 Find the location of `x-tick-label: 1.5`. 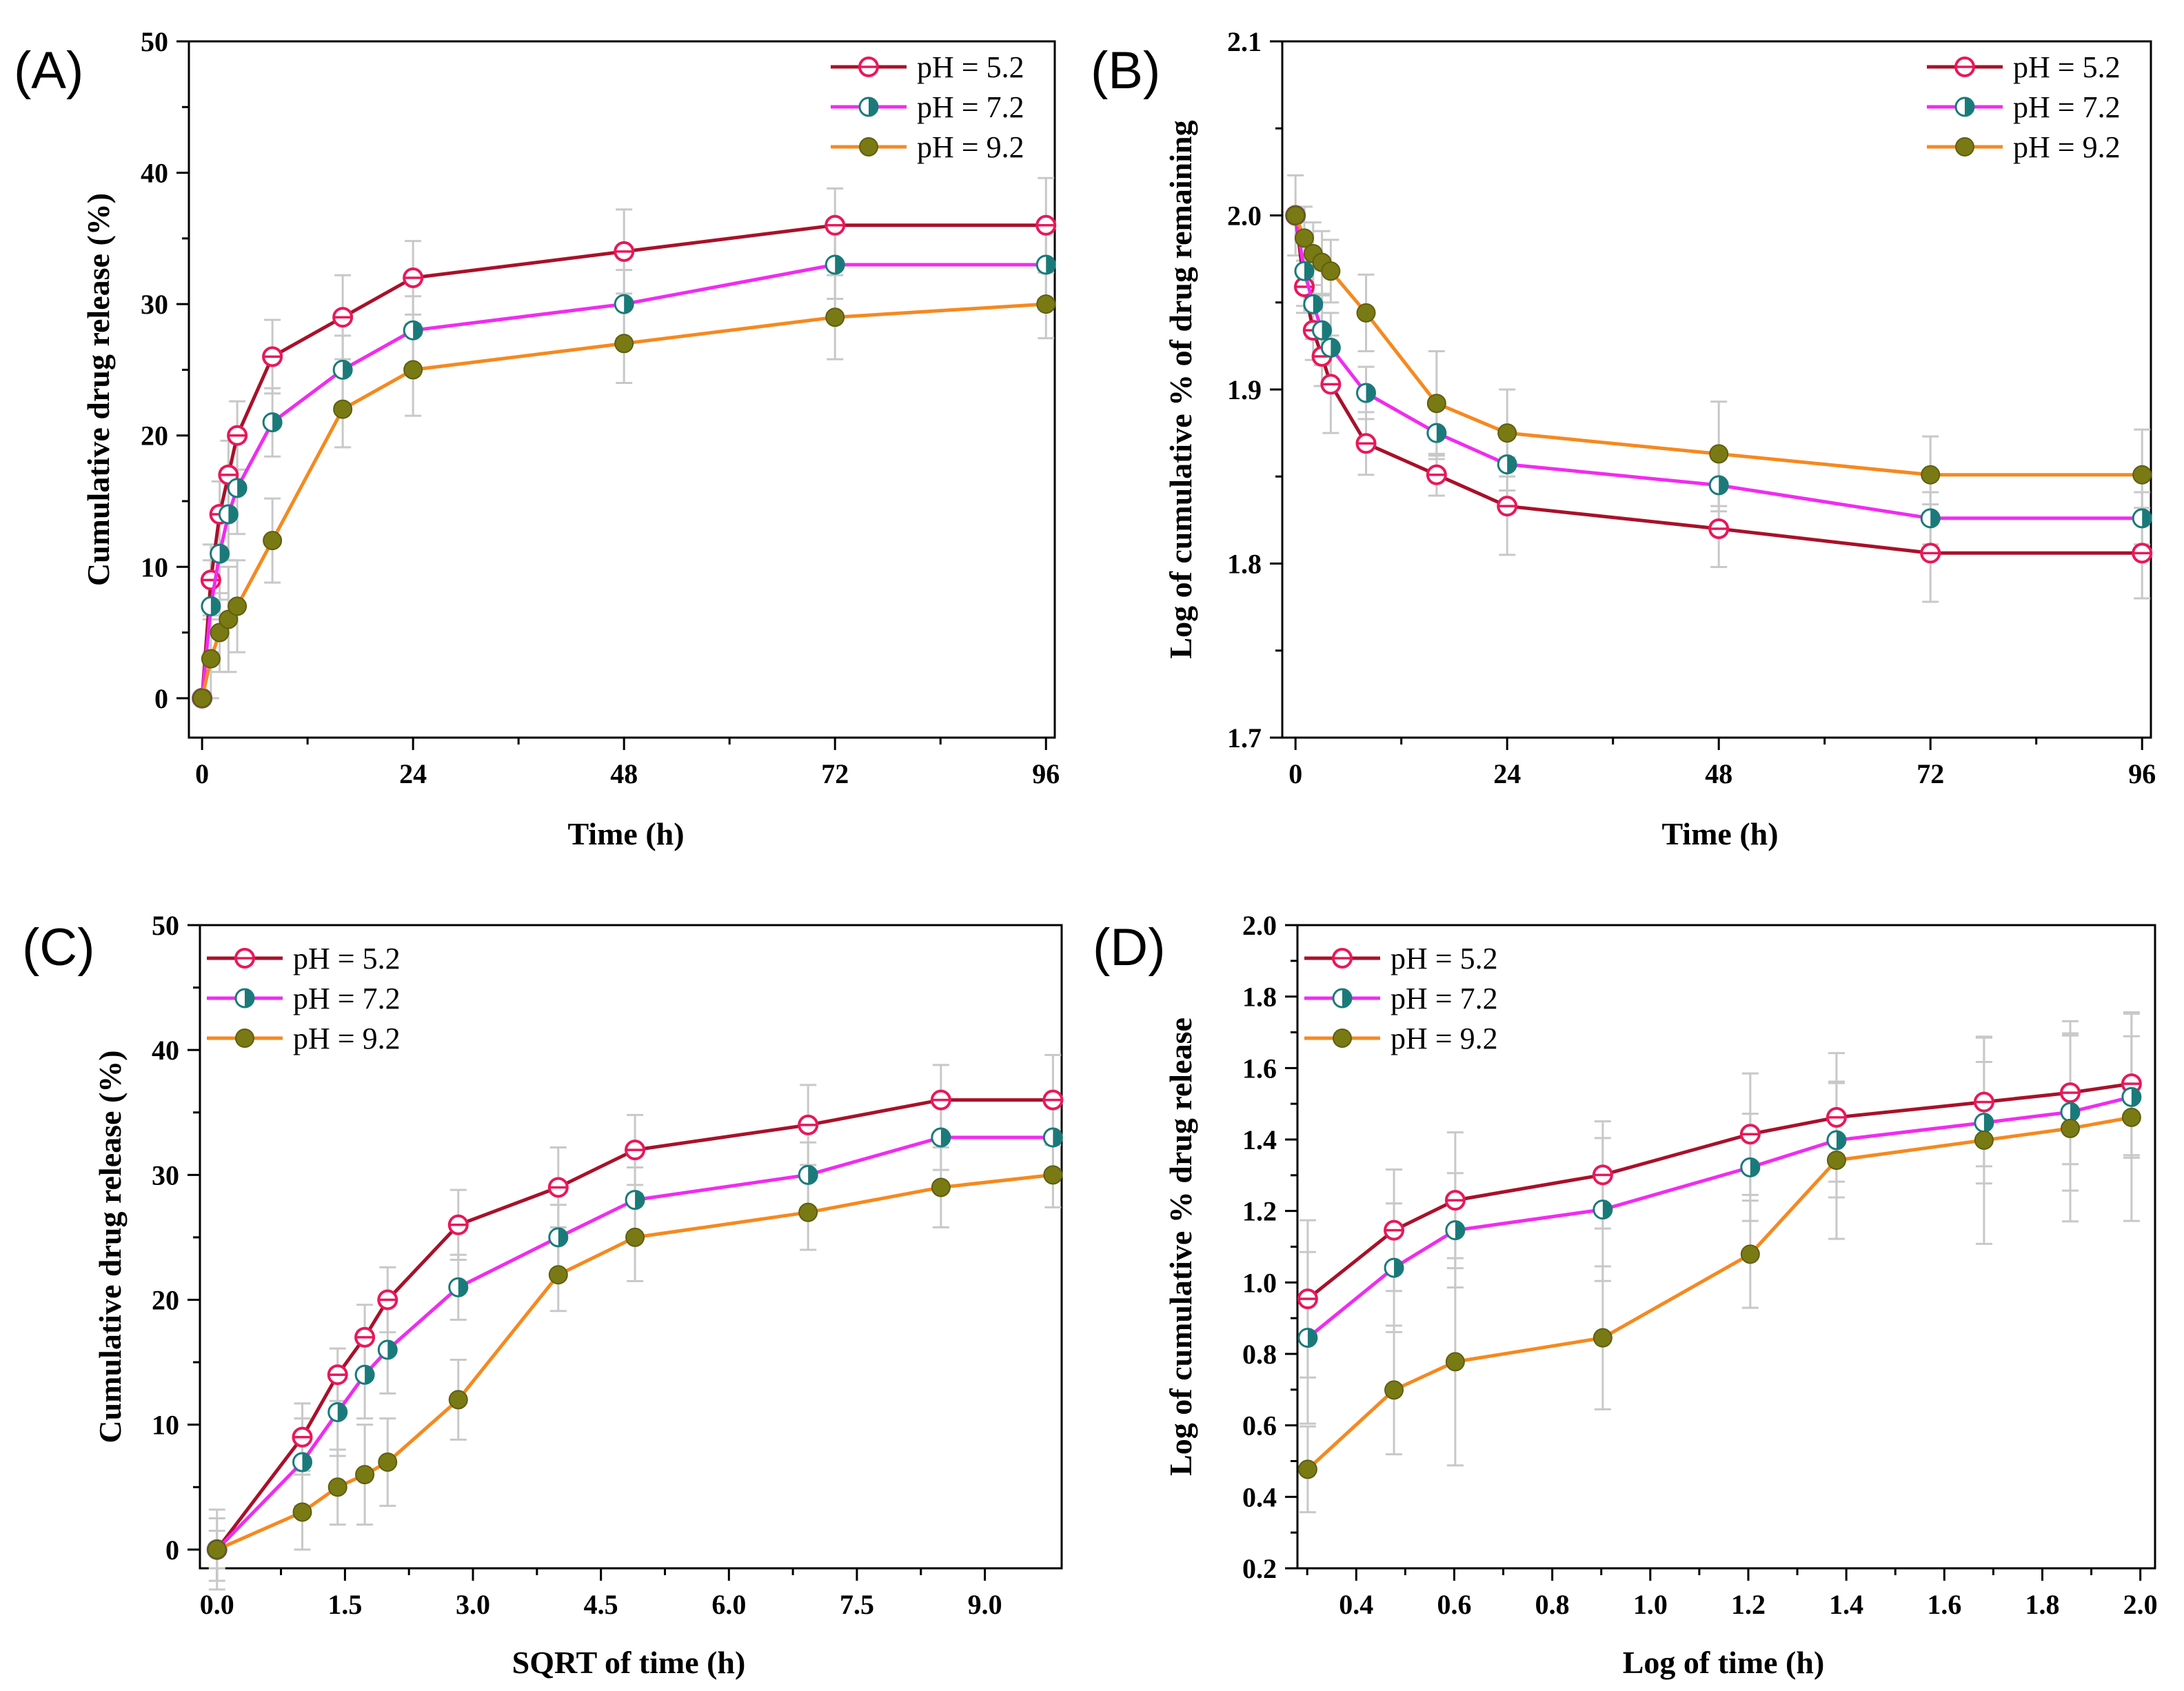

x-tick-label: 1.5 is located at coordinates (345, 1604).